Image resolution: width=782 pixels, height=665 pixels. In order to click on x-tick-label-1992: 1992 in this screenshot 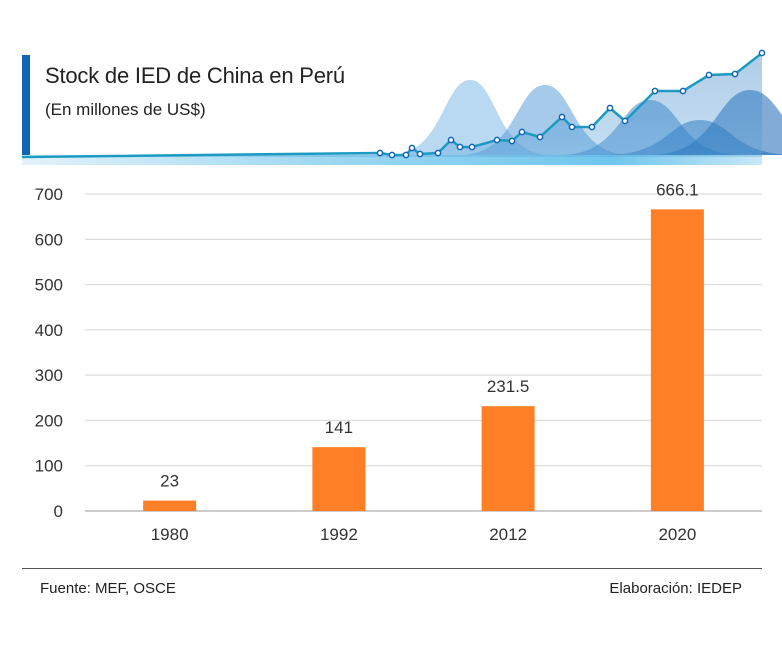, I will do `click(339, 534)`.